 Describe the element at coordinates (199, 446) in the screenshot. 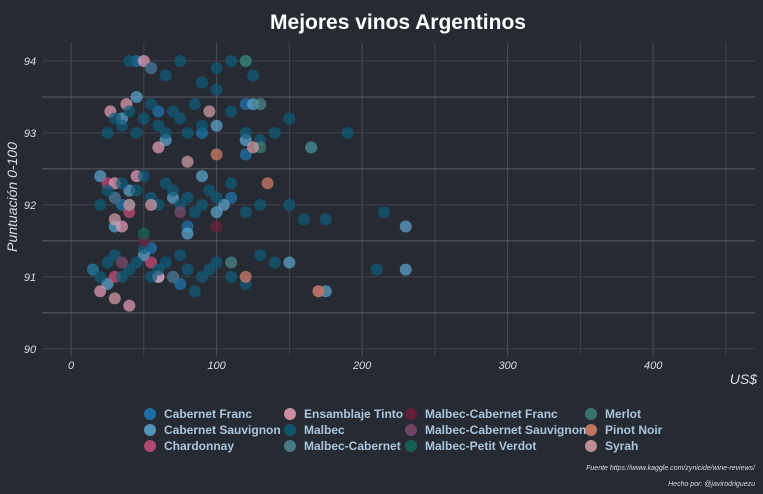

I see `legend-label: Chardonnay` at that location.